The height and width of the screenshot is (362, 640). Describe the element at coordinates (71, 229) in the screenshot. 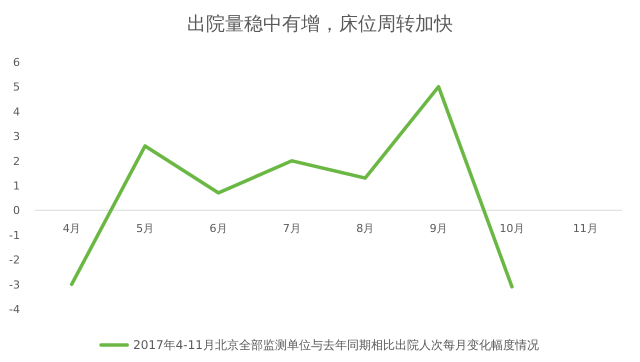

I see `x-tick-label: 4月` at that location.